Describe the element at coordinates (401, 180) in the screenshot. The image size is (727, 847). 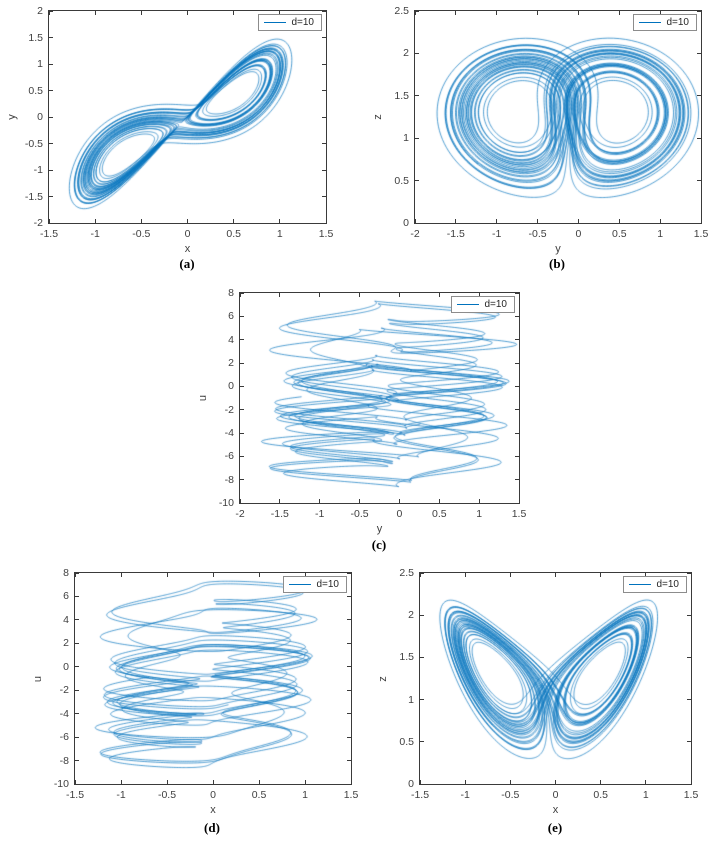
I see `y-tick-label: 0.5` at that location.